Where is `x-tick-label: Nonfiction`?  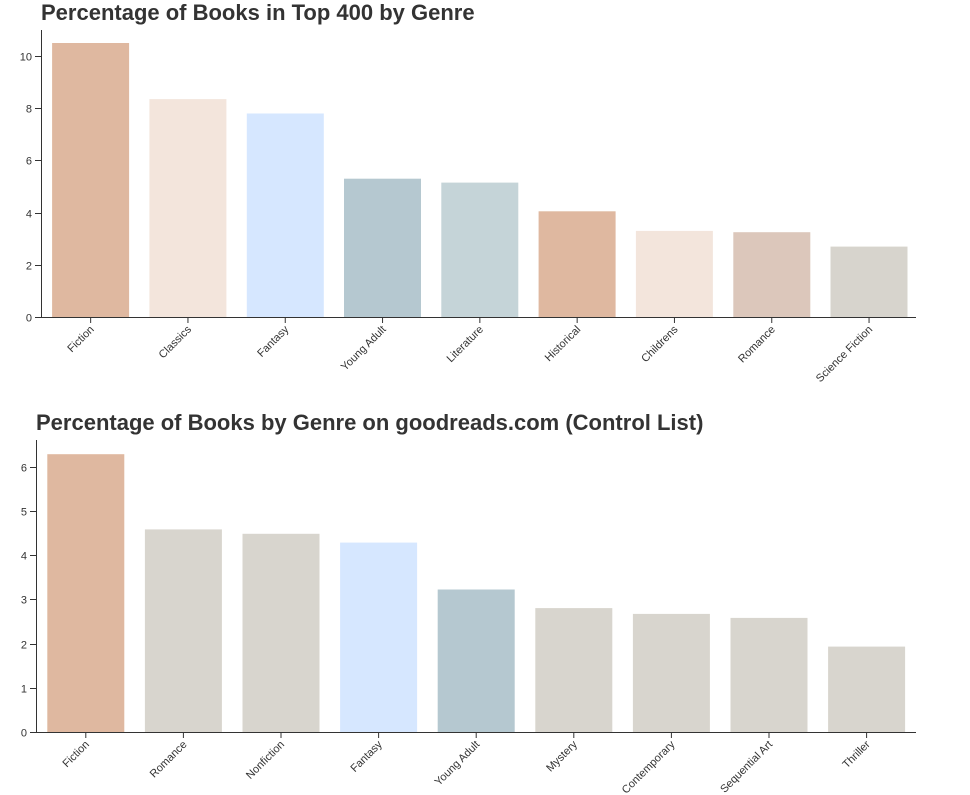 x-tick-label: Nonfiction is located at coordinates (265, 760).